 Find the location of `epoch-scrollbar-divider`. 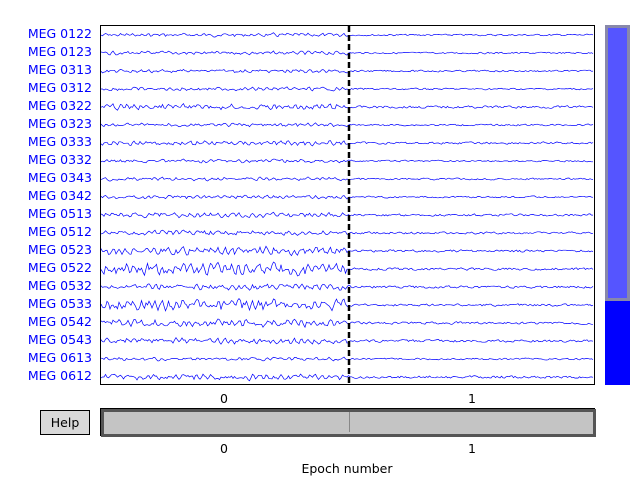

epoch-scrollbar-divider is located at coordinates (349, 422).